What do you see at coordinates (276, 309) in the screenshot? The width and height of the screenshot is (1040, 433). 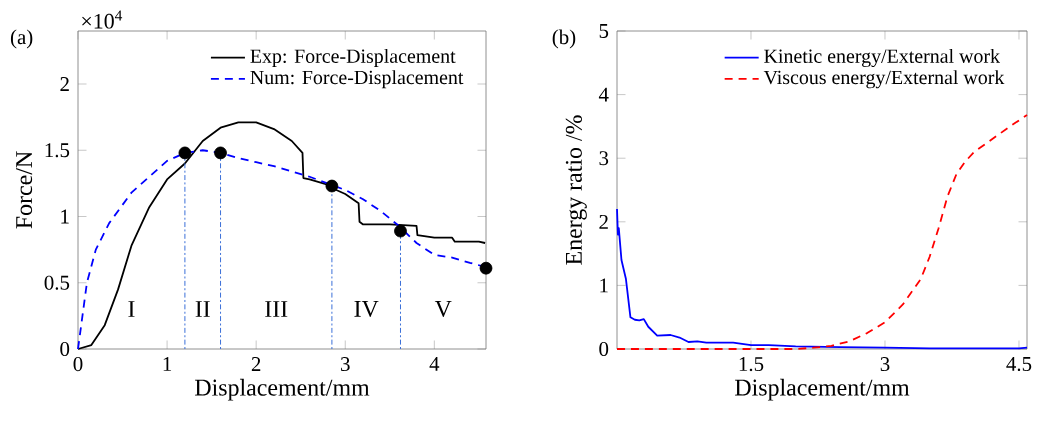 I see `annotation: III` at bounding box center [276, 309].